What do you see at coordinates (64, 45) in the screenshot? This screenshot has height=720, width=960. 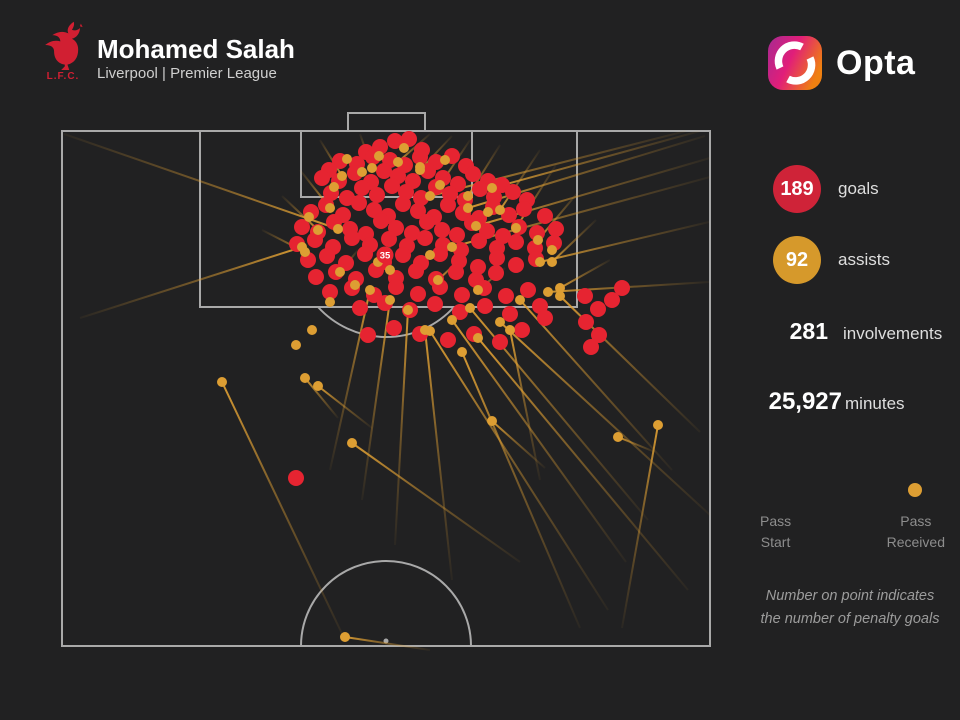 I see `liverpool-liverbird-icon` at bounding box center [64, 45].